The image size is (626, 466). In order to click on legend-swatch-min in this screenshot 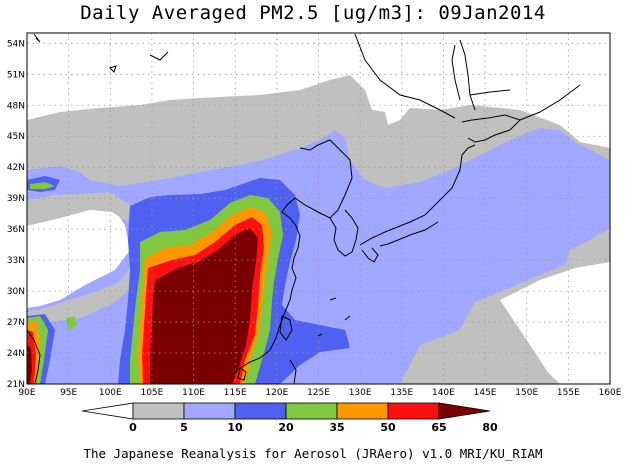, I will do `click(107, 411)`.